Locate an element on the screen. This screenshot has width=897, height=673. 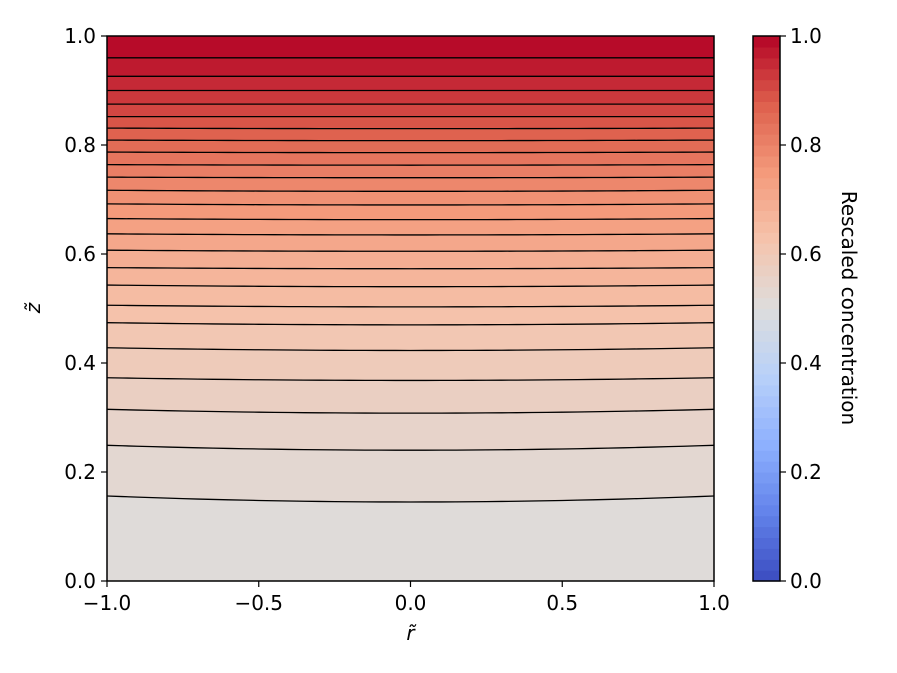
colorbar-axis: 0.0 0.2 0.4 0.6 0.8 1.0 is located at coordinates (801, 308).